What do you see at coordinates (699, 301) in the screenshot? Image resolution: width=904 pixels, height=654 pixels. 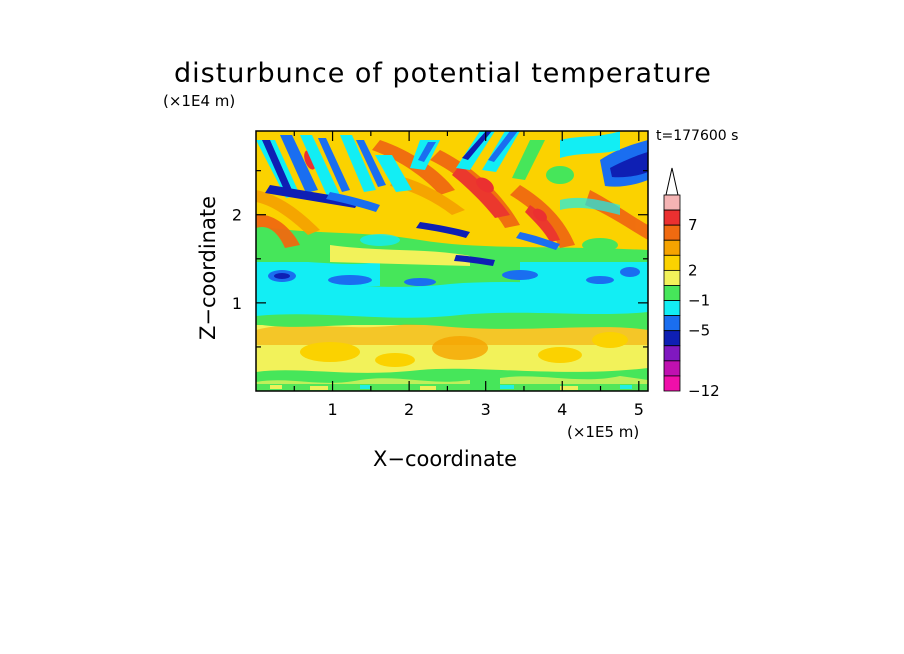 I see `colorbar-tick-label: −1` at bounding box center [699, 301].